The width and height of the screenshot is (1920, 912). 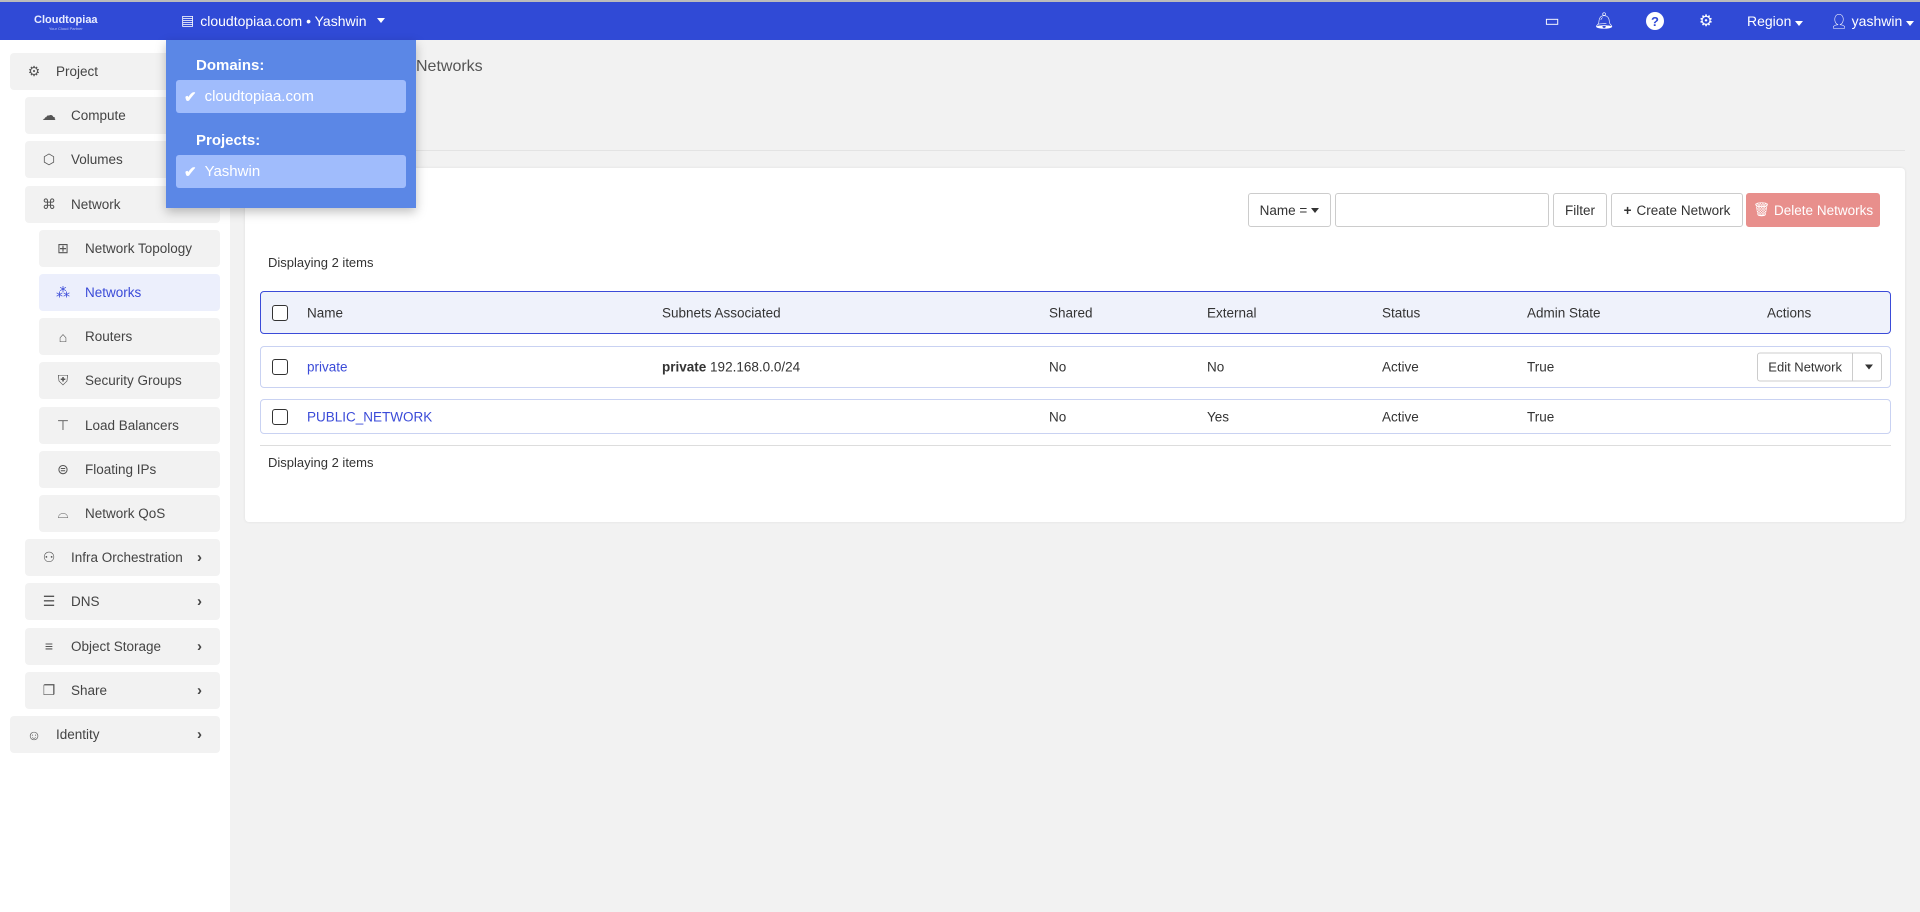 I want to click on sidebar-item-share: ❐ Share ›, so click(x=122, y=690).